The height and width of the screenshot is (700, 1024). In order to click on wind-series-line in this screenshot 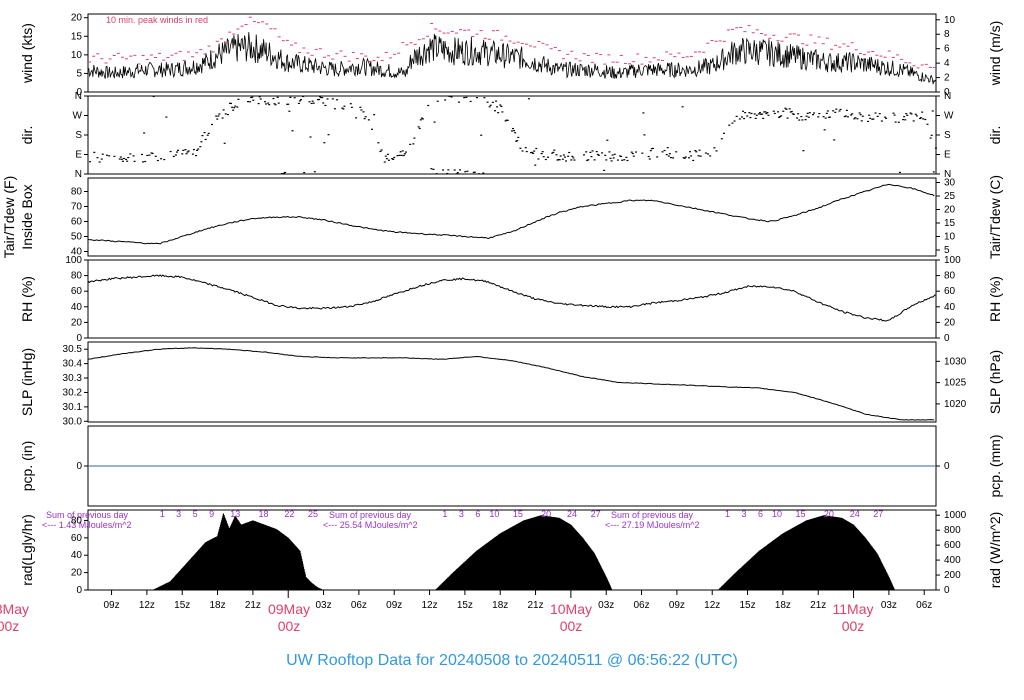, I will do `click(511, 58)`.